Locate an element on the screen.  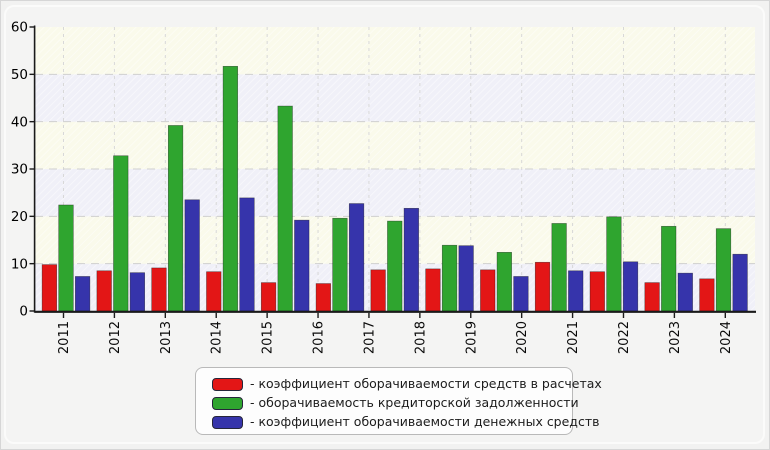
y-tick-label: 30 is located at coordinates (19, 170).